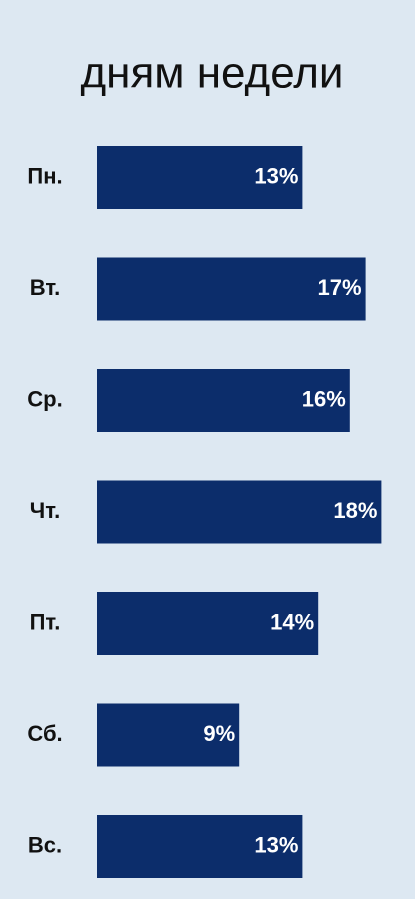 The image size is (415, 899). I want to click on value-label: 16%, so click(324, 398).